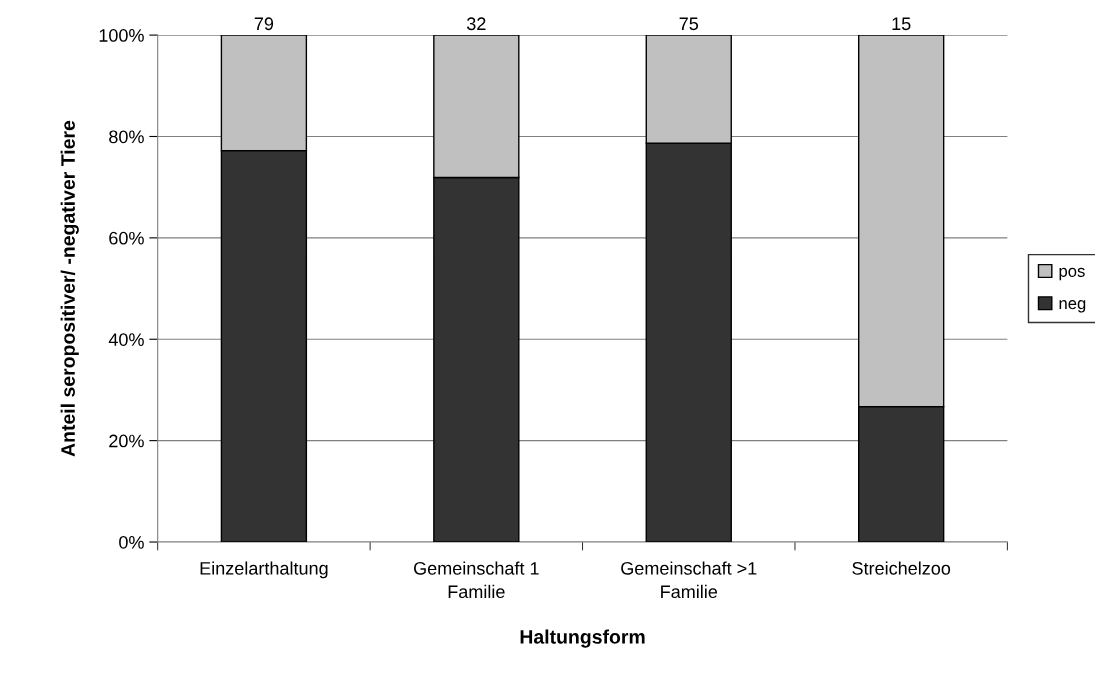 The image size is (1095, 675). I want to click on x-tick-label: Streichelzoo, so click(901, 568).